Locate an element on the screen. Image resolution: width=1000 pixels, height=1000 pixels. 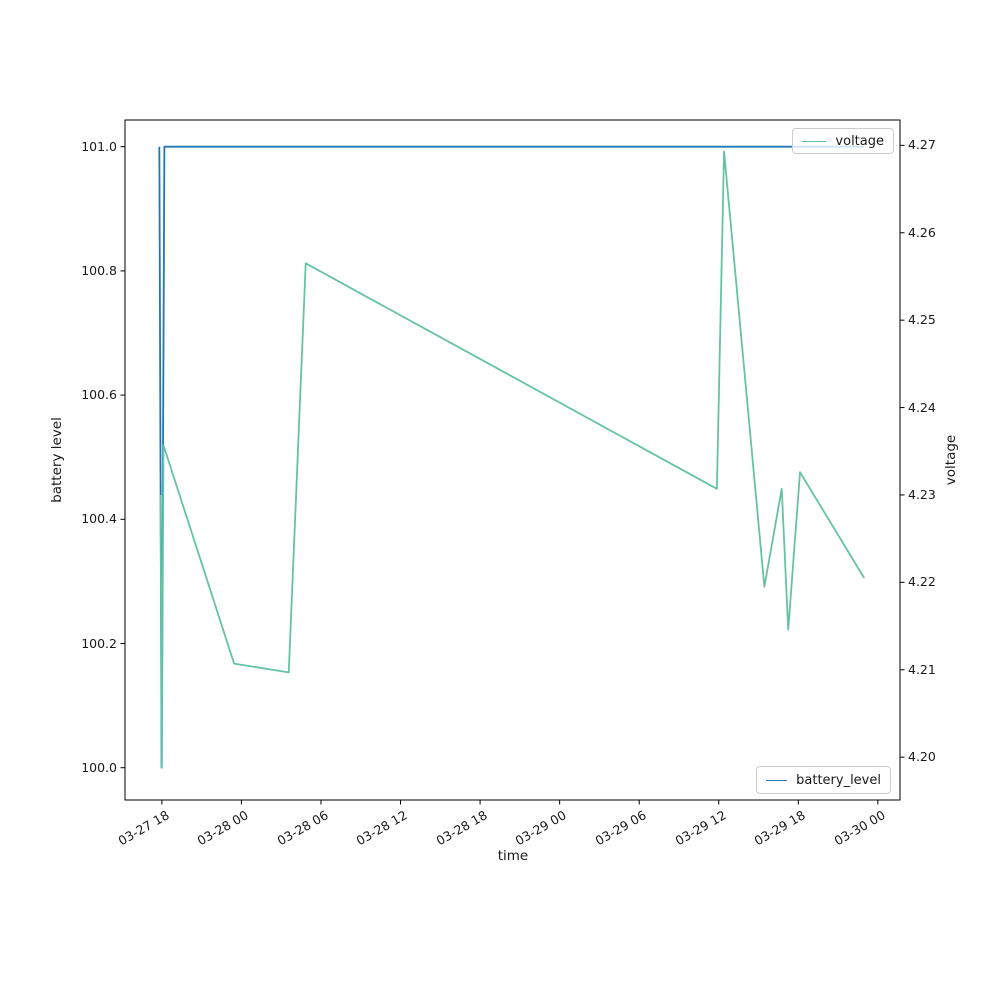
right-tick-label: 4.27 is located at coordinates (922, 145).